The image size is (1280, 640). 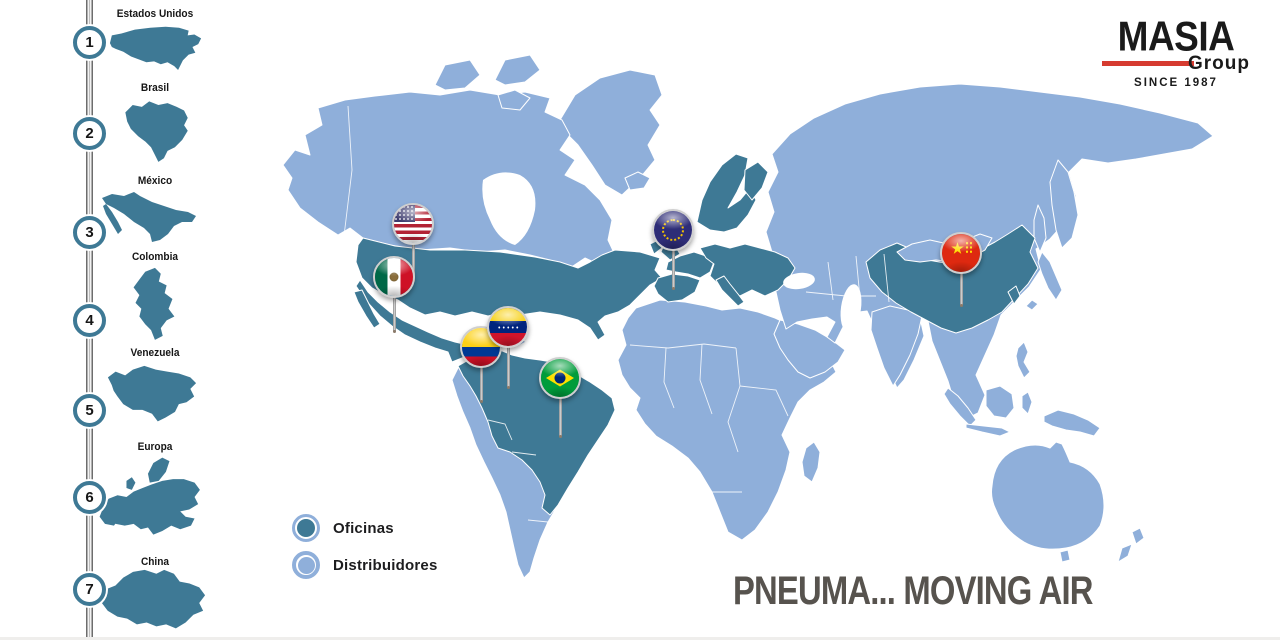 What do you see at coordinates (157, 130) in the screenshot?
I see `brazil-silhouette-icon` at bounding box center [157, 130].